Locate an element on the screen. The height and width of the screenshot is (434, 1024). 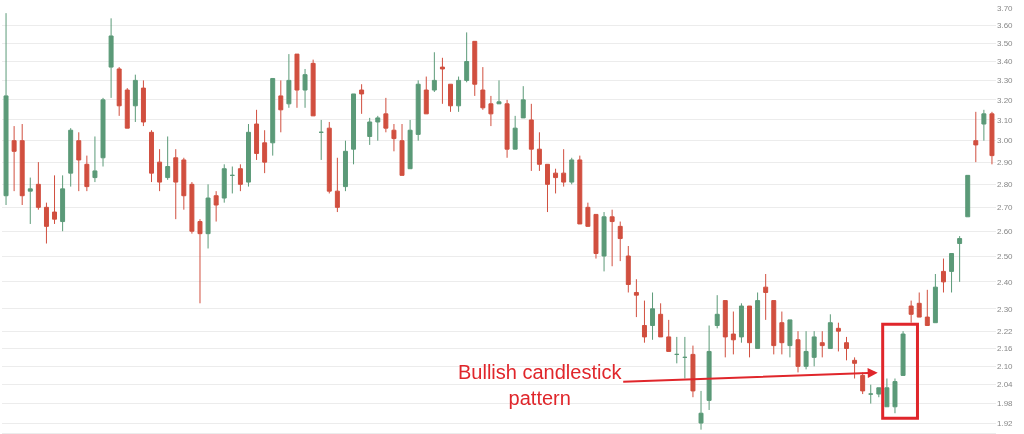
y-tick-label: 3.20 is located at coordinates (1005, 100).